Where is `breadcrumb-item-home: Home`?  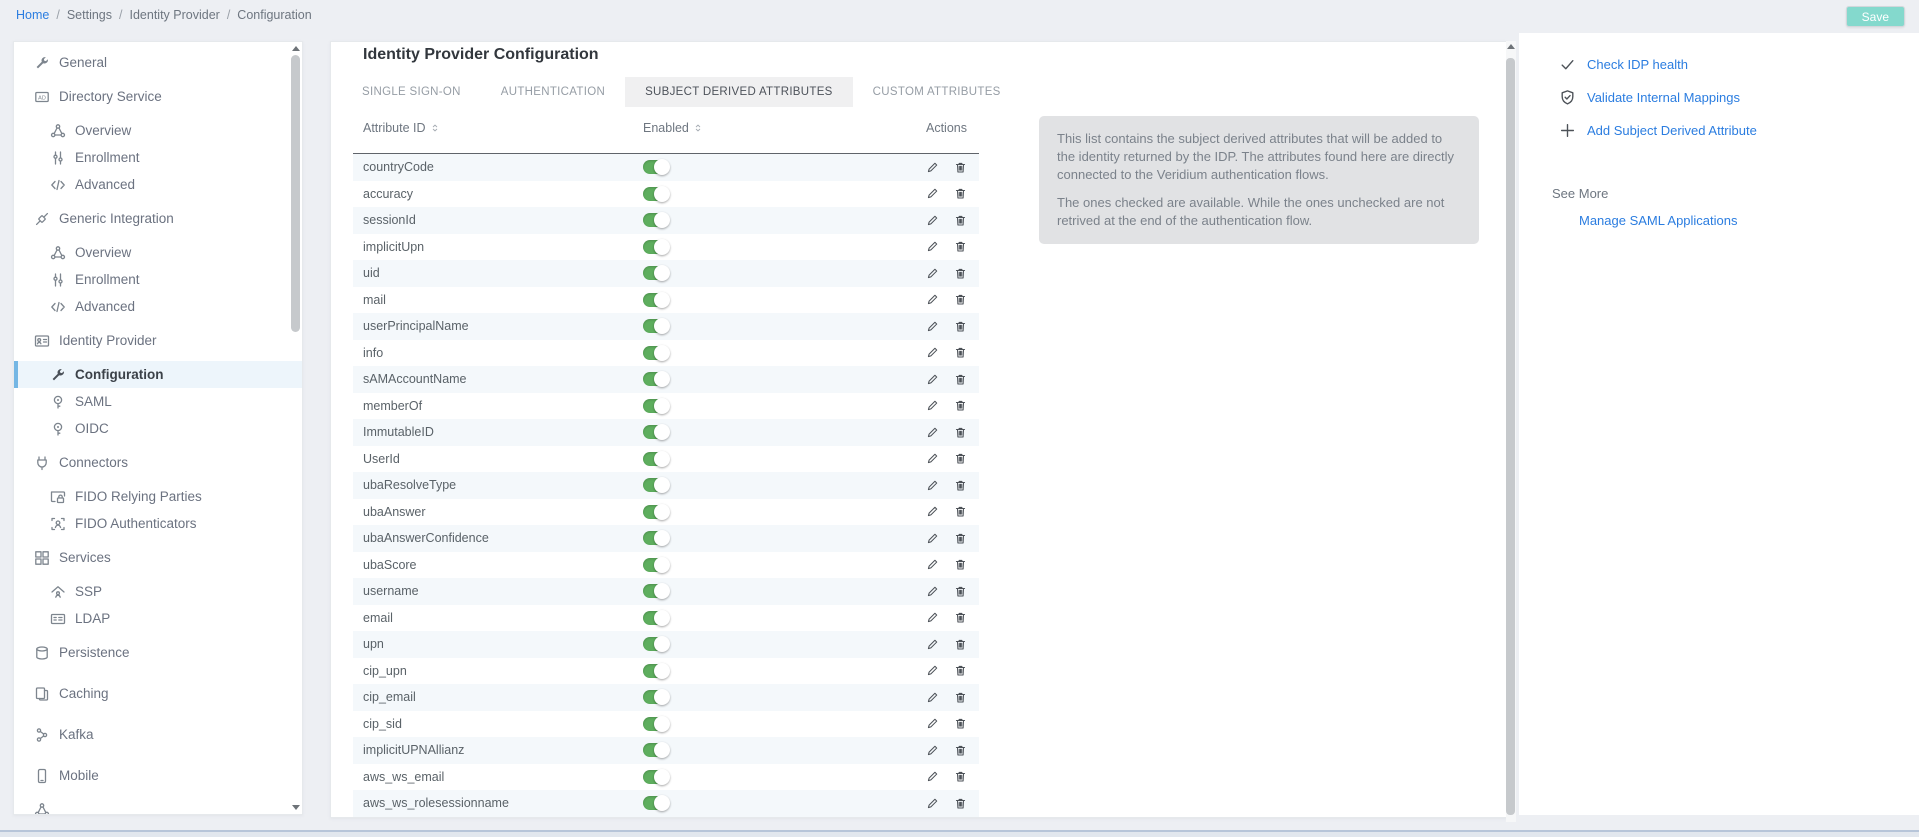
breadcrumb-item-home: Home is located at coordinates (33, 15).